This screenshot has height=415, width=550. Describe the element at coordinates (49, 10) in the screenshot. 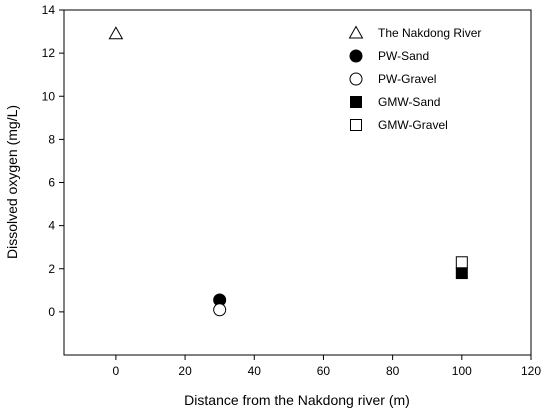

I see `y-tick-label: 14` at that location.